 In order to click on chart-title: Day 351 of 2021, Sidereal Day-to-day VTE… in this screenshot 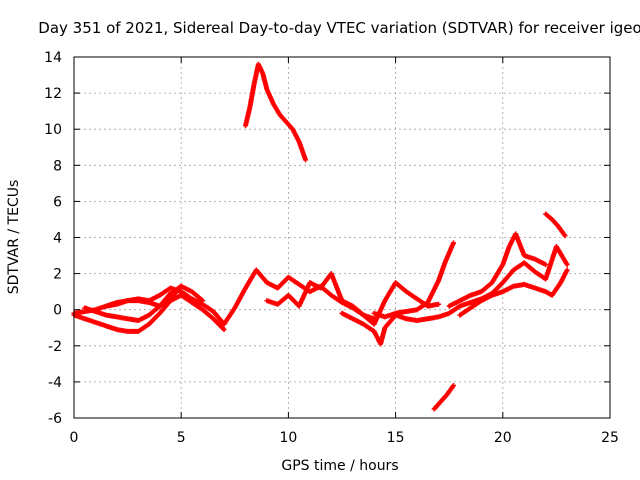, I will do `click(339, 28)`.